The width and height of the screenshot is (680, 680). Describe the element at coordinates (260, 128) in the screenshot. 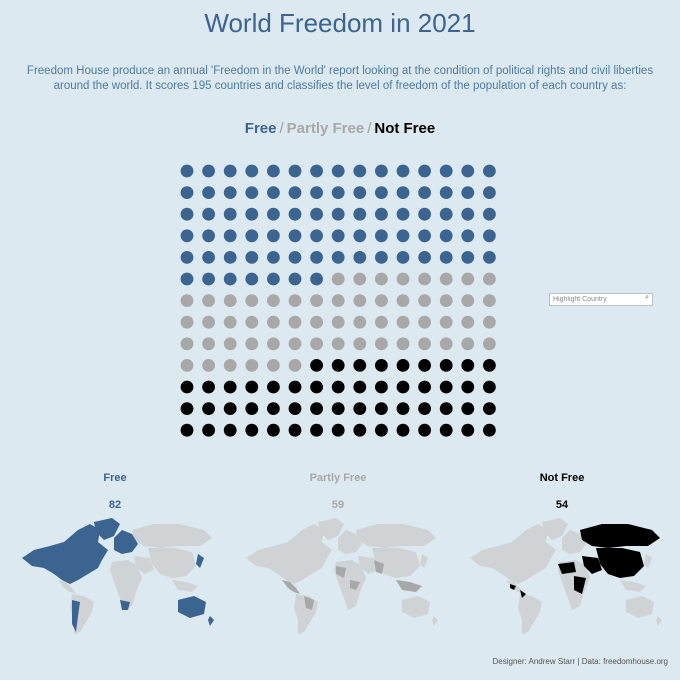

I see `legend-free: Free` at that location.